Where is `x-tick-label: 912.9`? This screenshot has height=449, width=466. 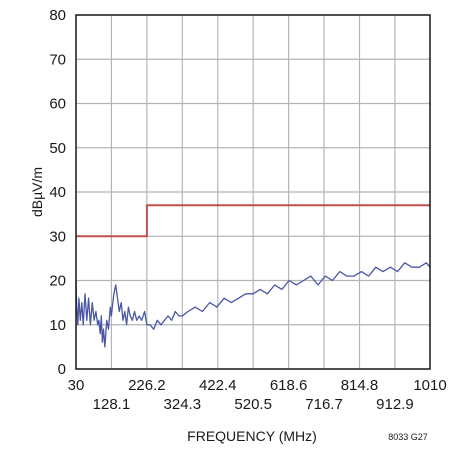
x-tick-label: 912.9 is located at coordinates (395, 404).